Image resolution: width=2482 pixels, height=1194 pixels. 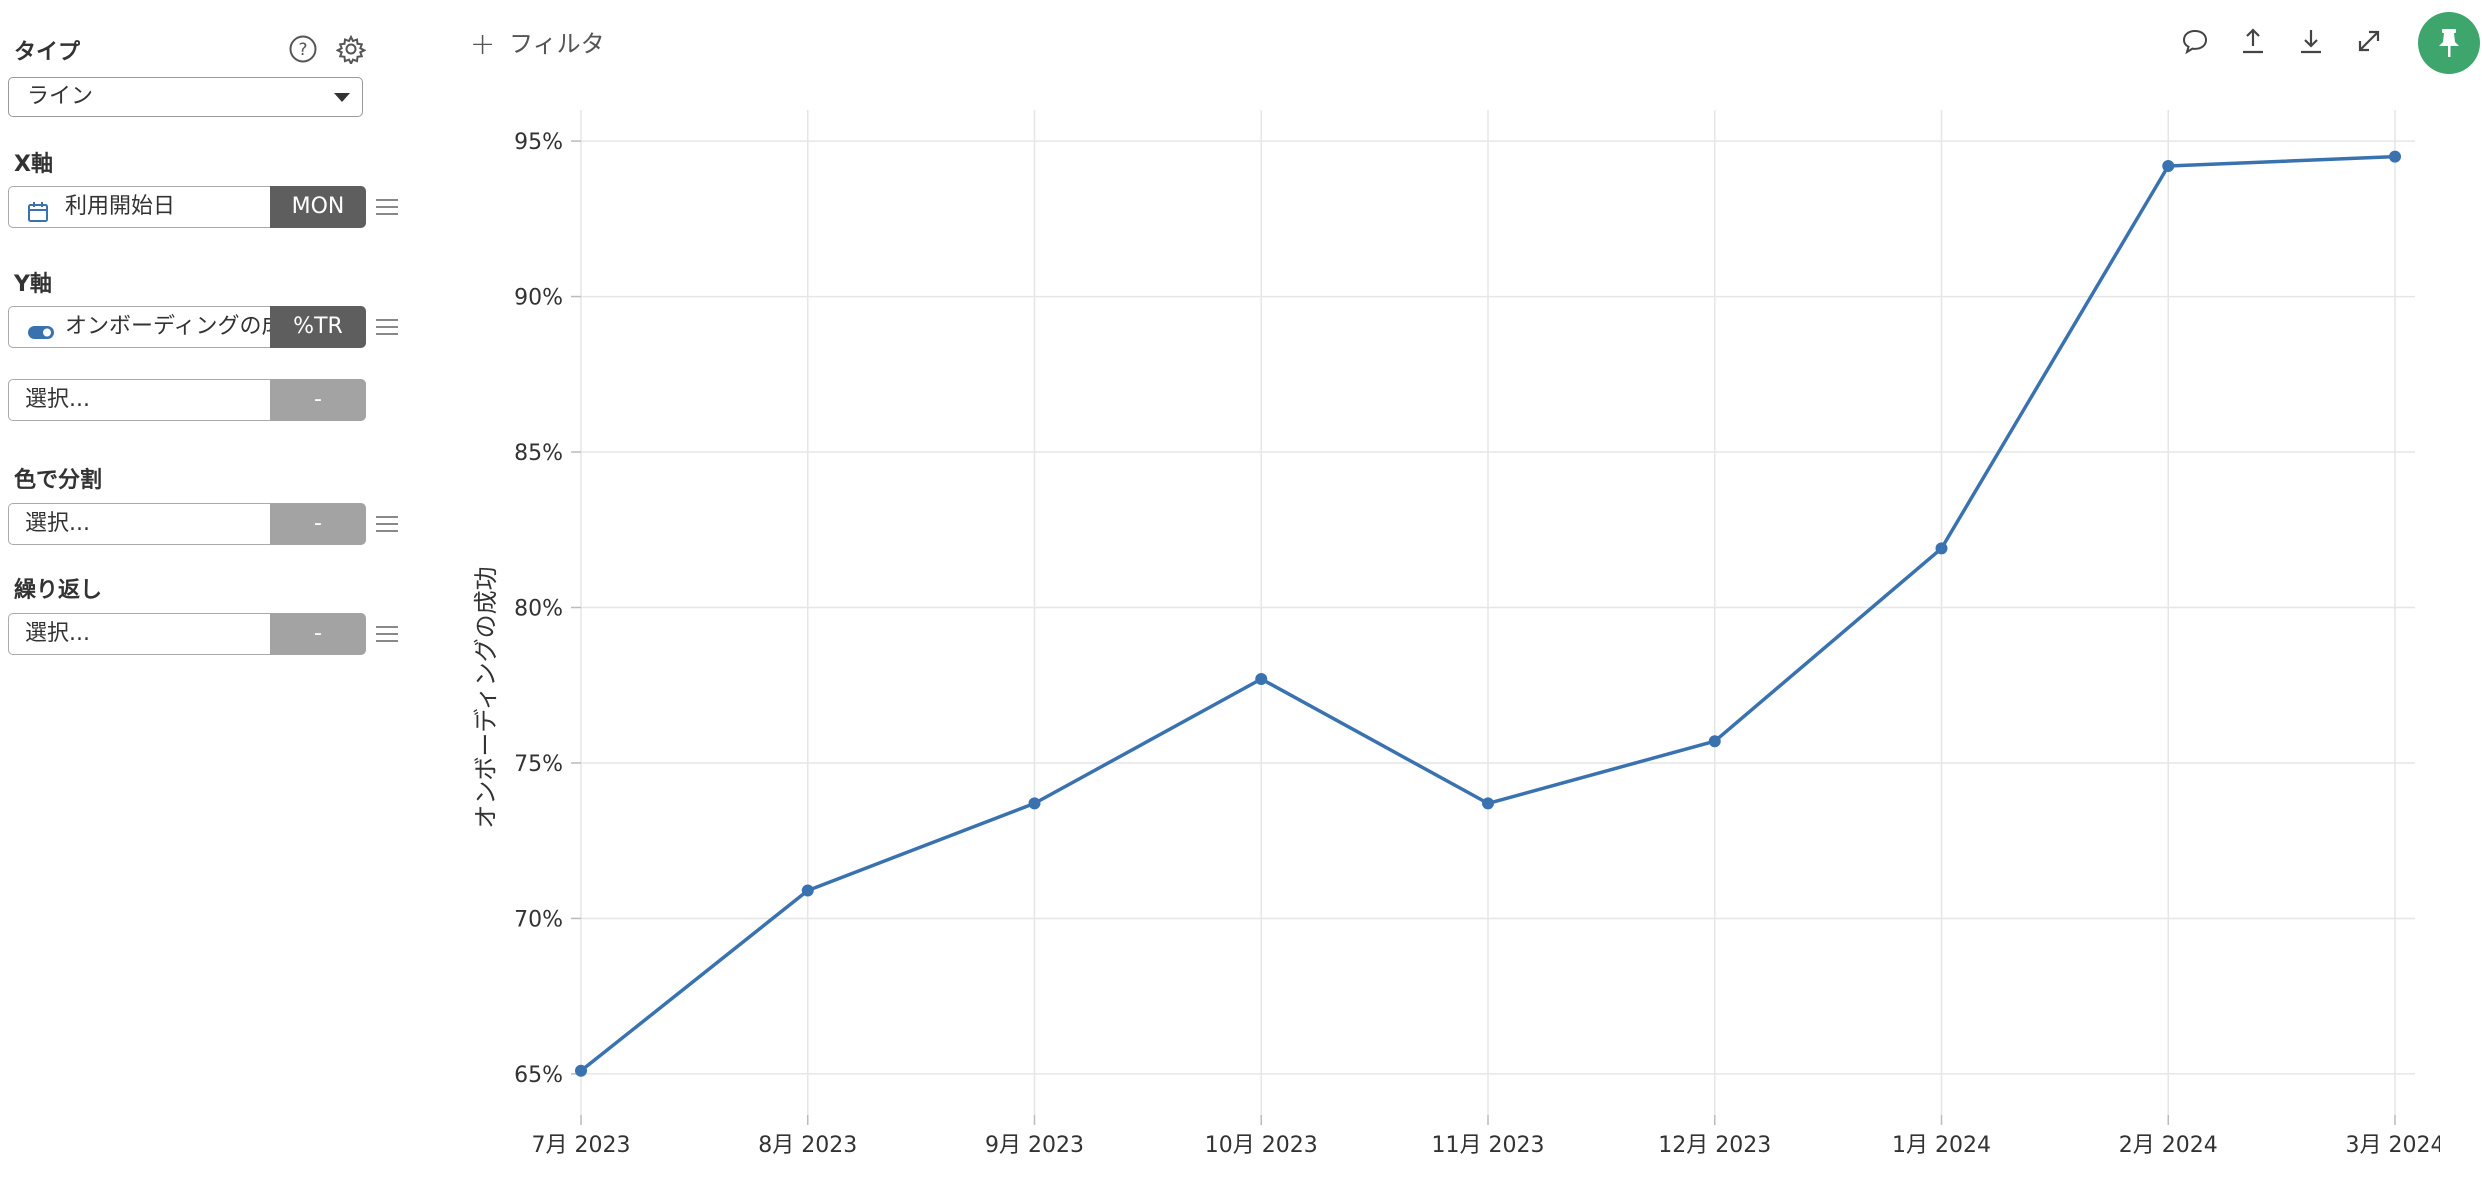 What do you see at coordinates (2393, 1145) in the screenshot?
I see `x-tick-label: 3月 2024` at bounding box center [2393, 1145].